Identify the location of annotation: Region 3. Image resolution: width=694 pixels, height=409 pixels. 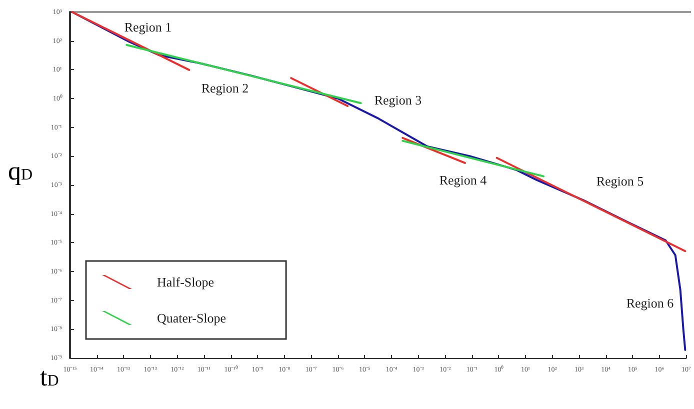
(398, 100).